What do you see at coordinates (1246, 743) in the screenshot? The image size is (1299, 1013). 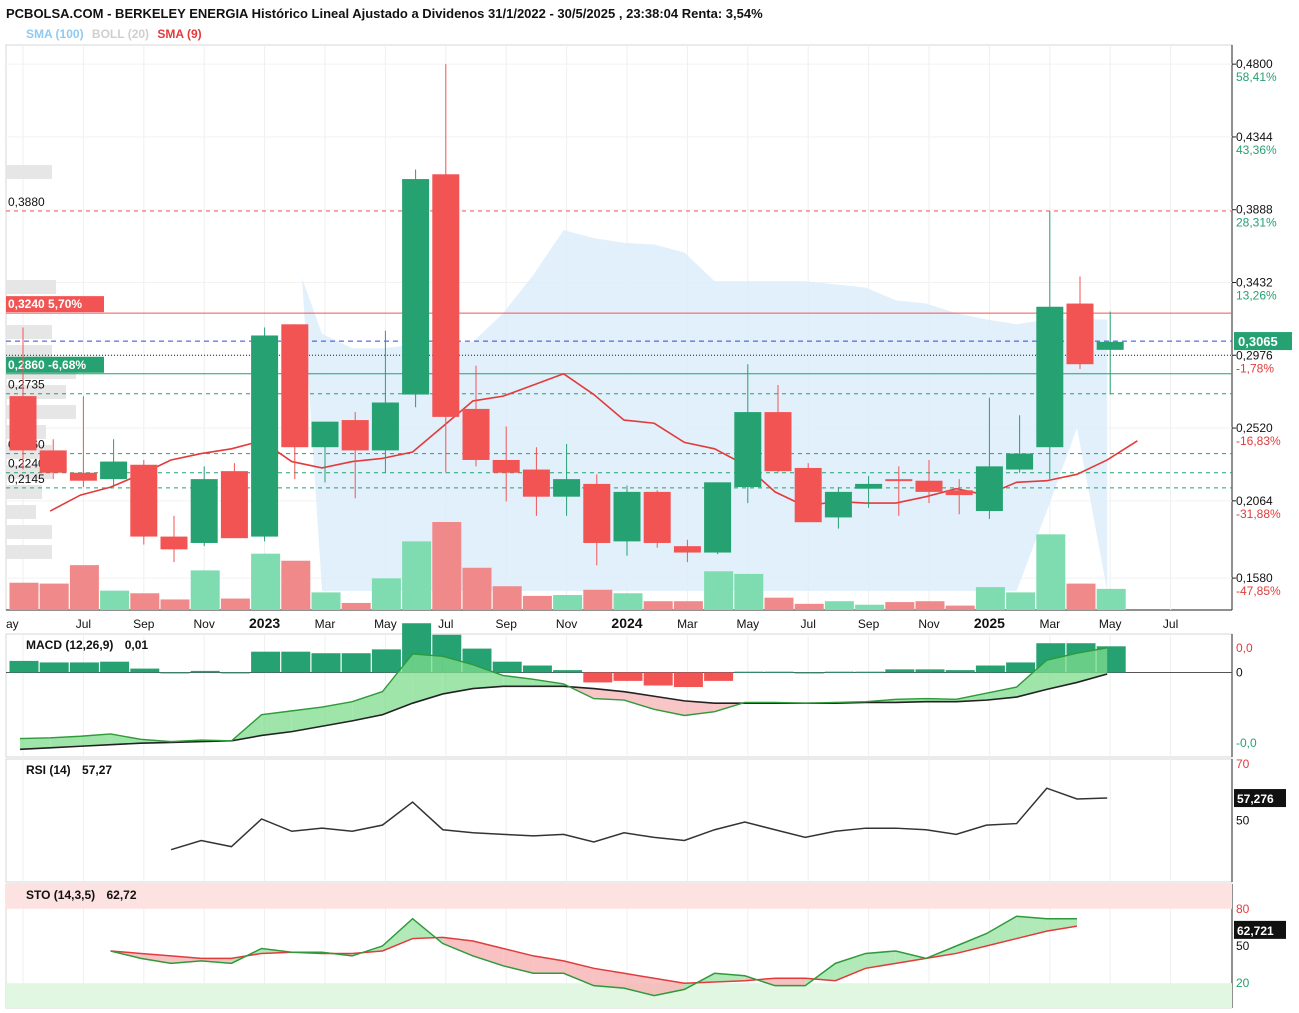 I see `macd-y-tick: -0,0` at bounding box center [1246, 743].